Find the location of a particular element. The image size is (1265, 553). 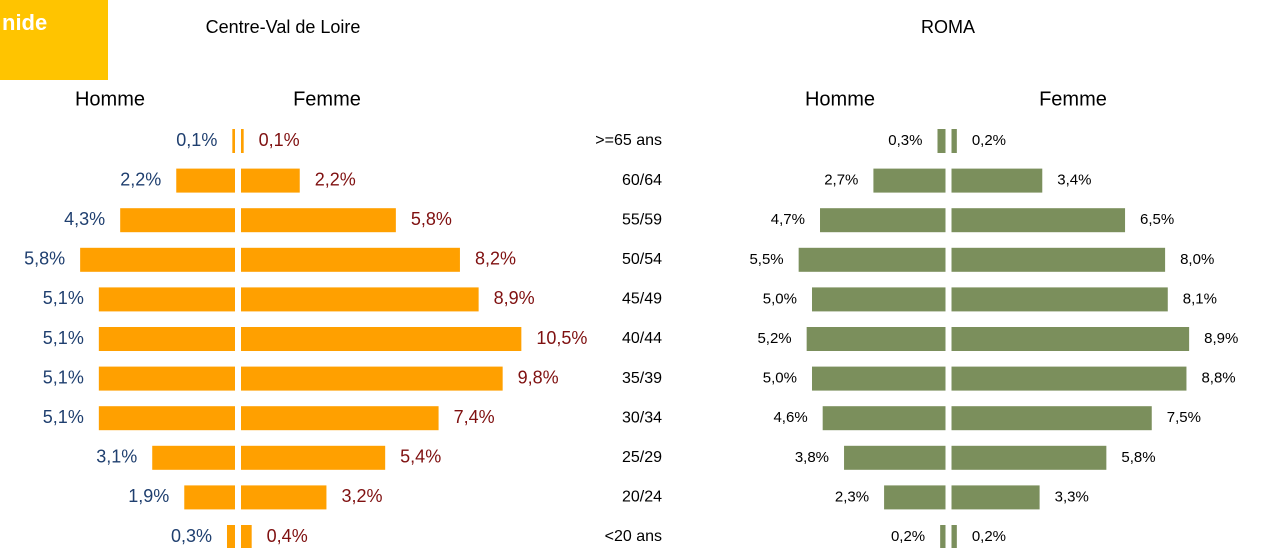

value-label: 8,2% is located at coordinates (495, 259).